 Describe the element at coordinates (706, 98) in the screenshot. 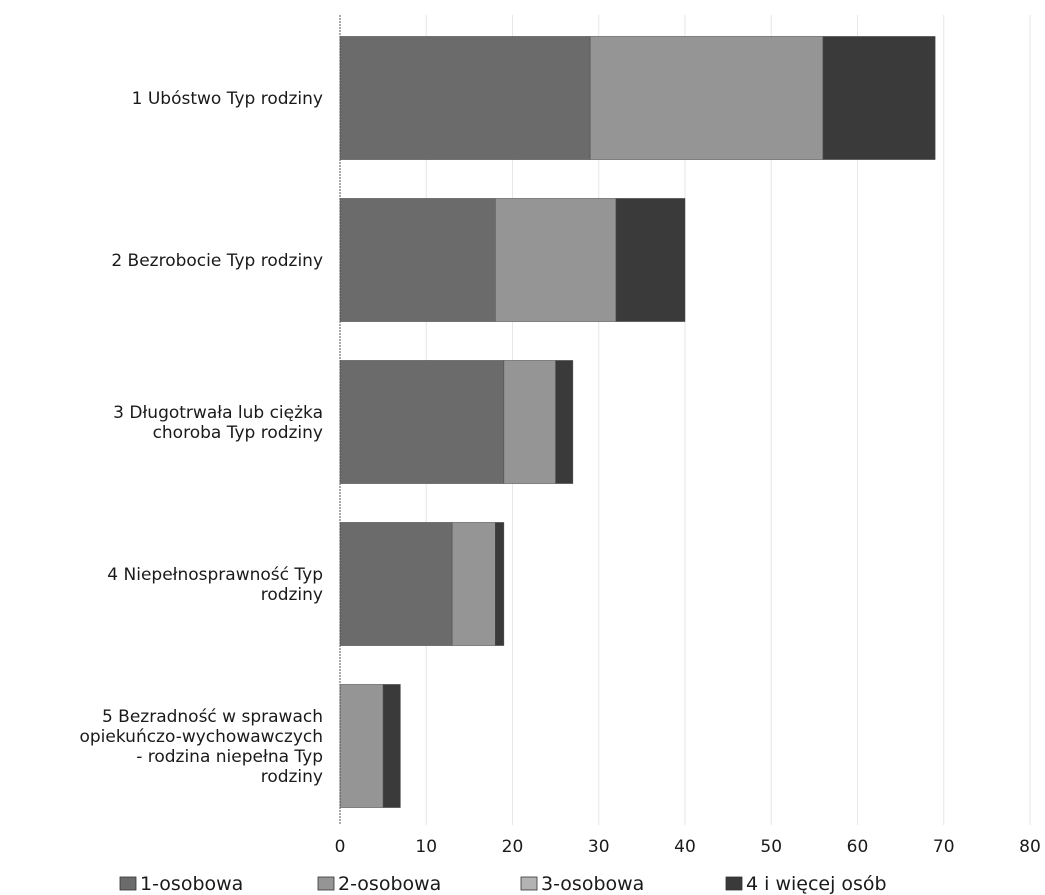

I see `bar-segment-cat1-series2` at that location.